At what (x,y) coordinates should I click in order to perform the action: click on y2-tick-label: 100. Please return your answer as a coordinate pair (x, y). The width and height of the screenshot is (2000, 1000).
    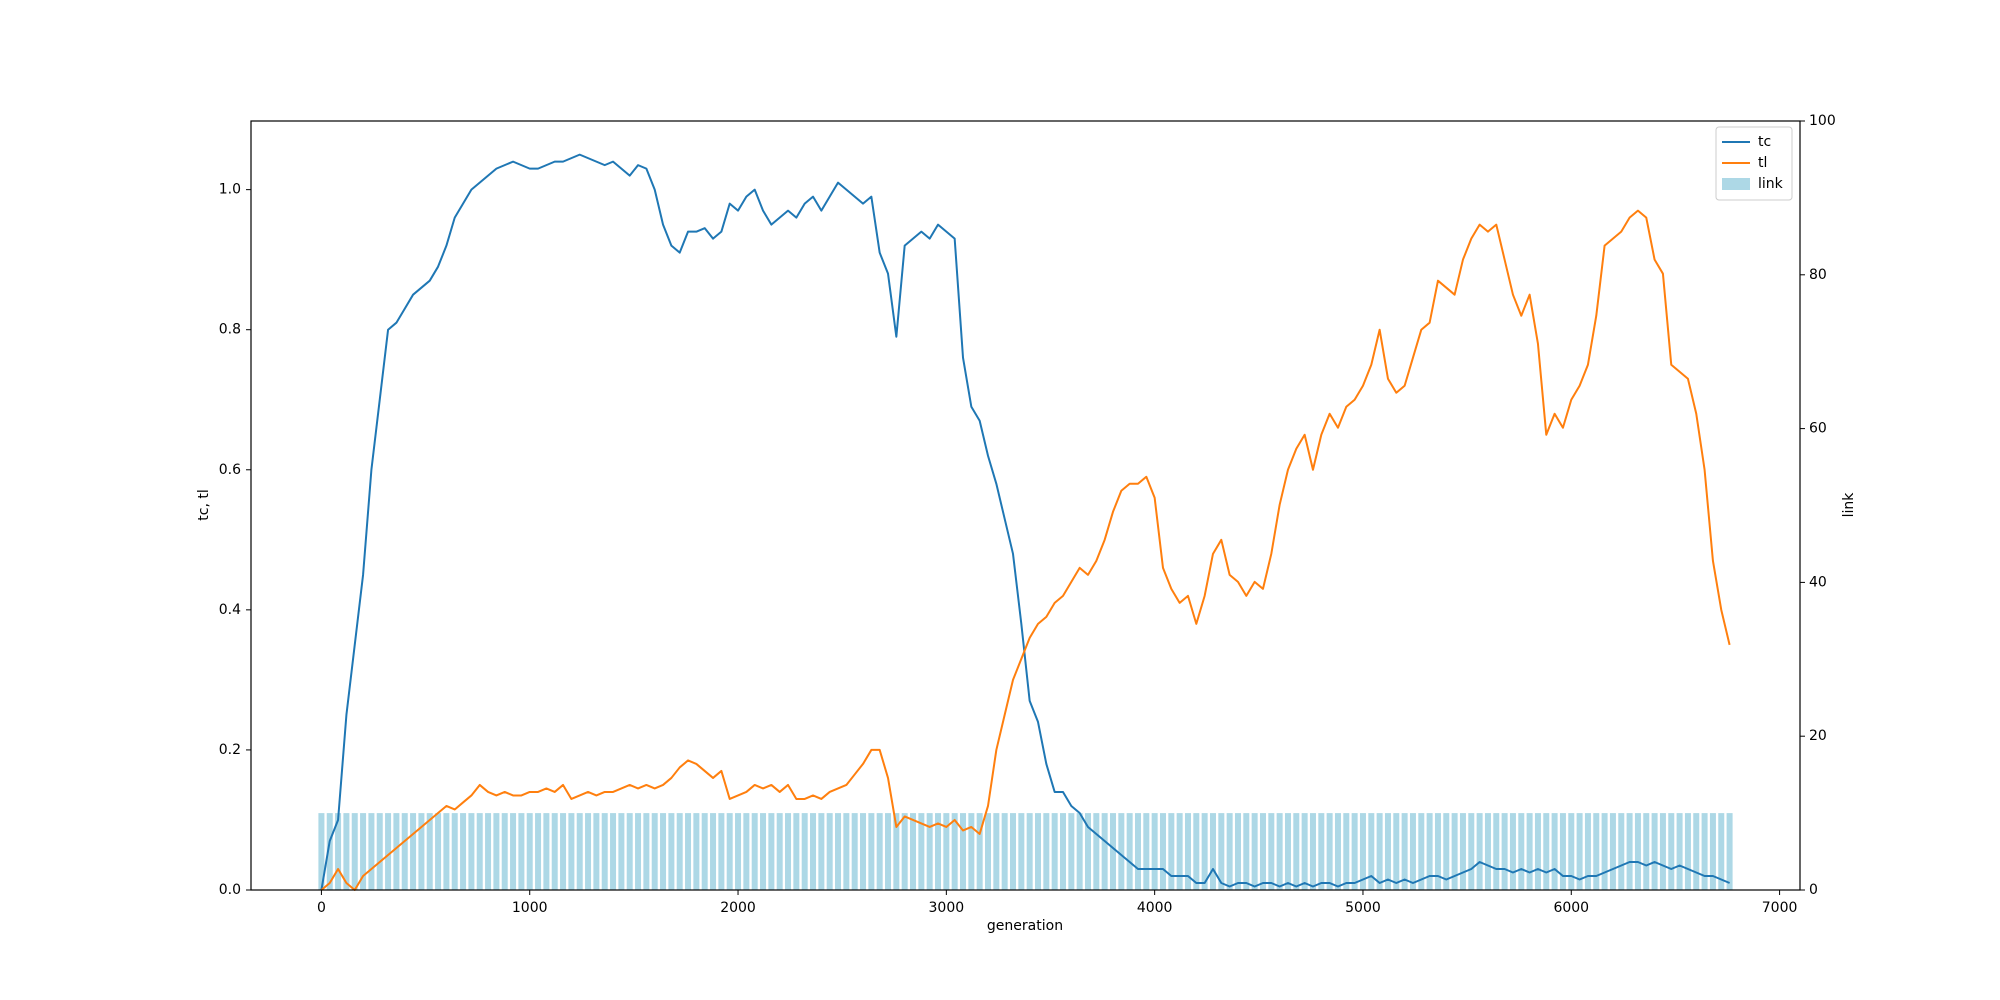
    Looking at the image, I should click on (1822, 121).